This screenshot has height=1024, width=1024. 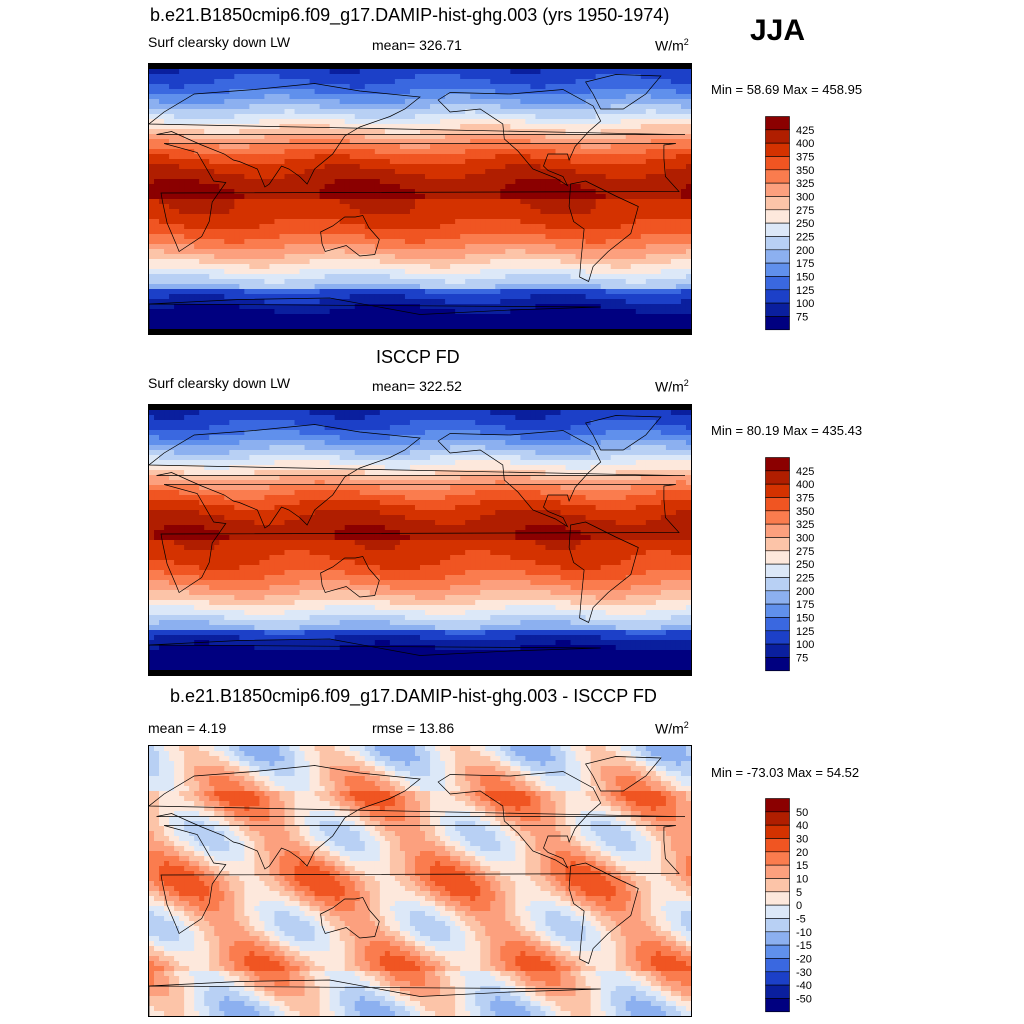 I want to click on colorbar-tick-label: 30, so click(x=802, y=839).